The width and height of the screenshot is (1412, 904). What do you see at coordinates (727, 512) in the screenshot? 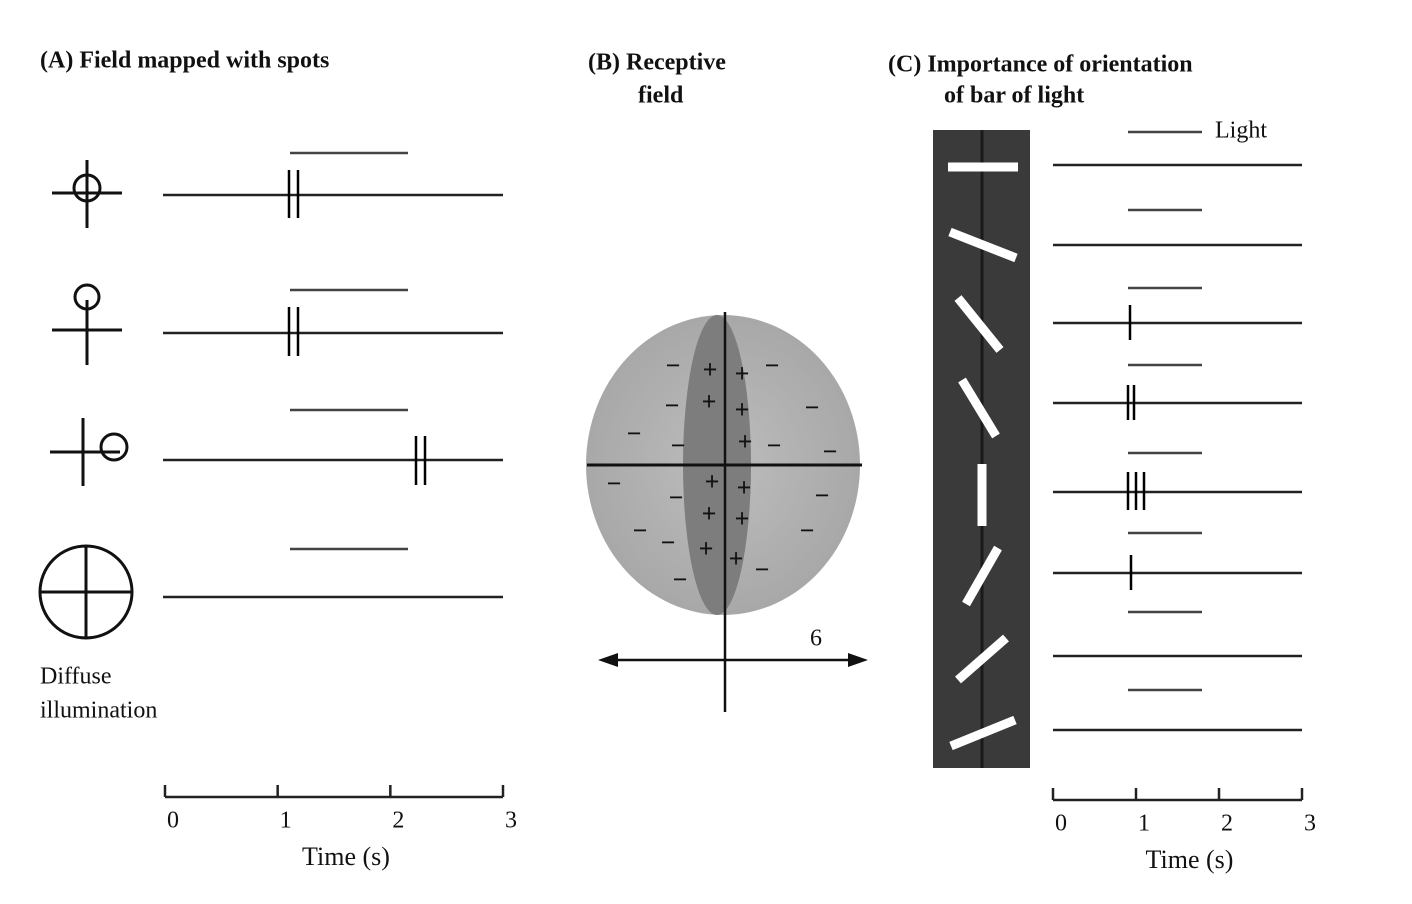
I see `receptive-field: + ++ + ++ ++ ++ + − −− − − − − − − − −− −−−−` at bounding box center [727, 512].